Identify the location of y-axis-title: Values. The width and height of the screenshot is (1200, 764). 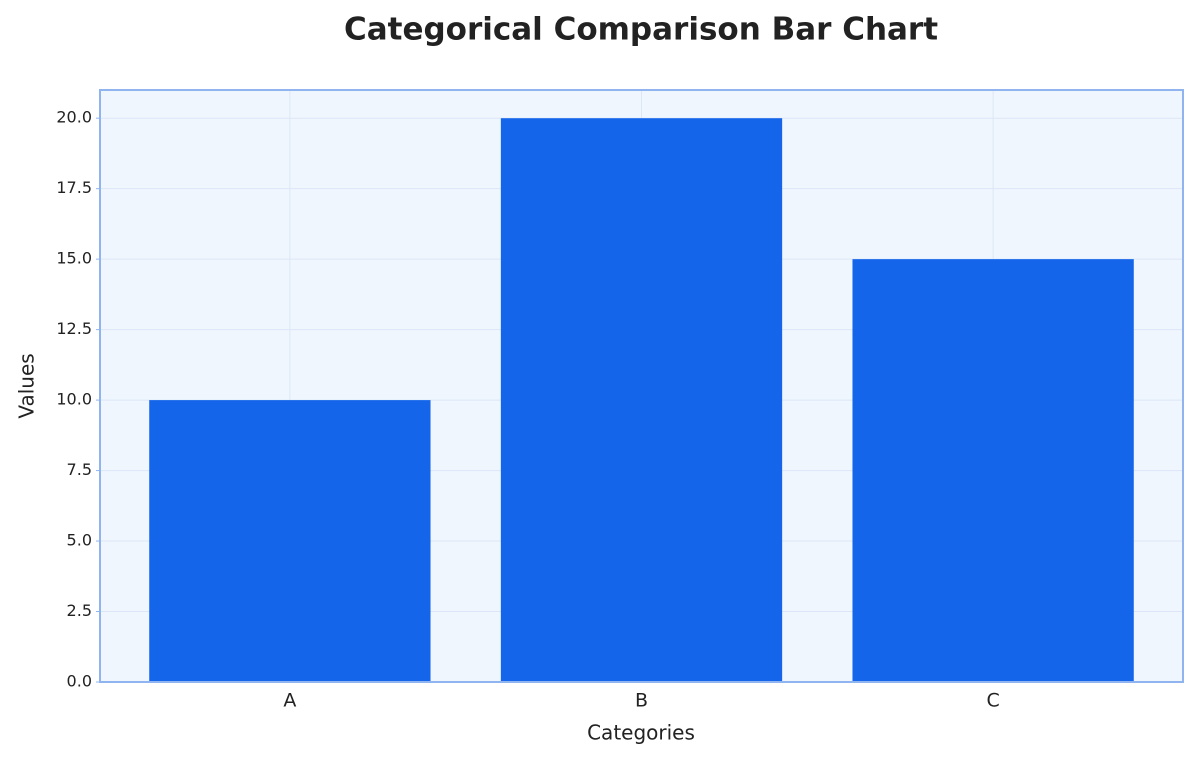
(27, 385).